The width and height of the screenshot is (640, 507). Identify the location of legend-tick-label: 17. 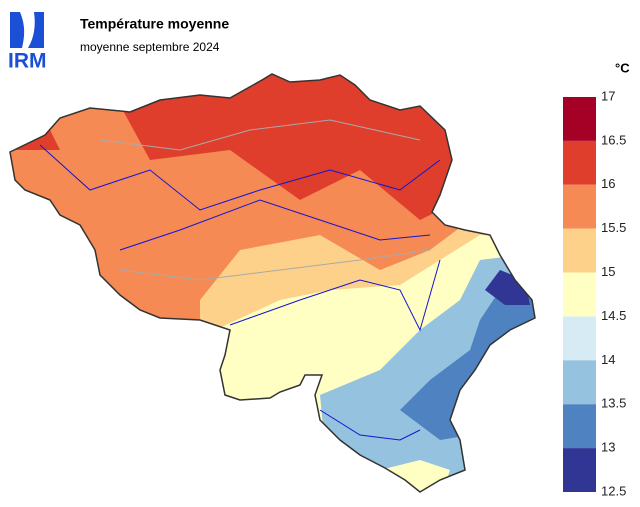
(608, 95).